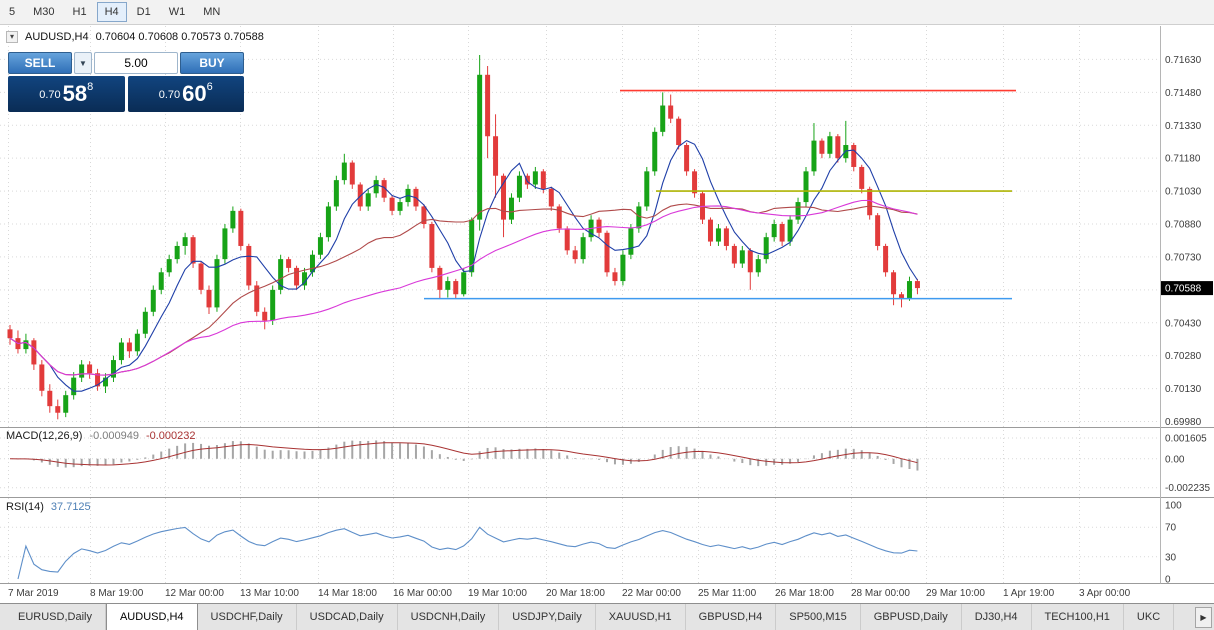 The width and height of the screenshot is (1214, 630). What do you see at coordinates (1183, 192) in the screenshot?
I see `svg-text: 0.71030` at bounding box center [1183, 192].